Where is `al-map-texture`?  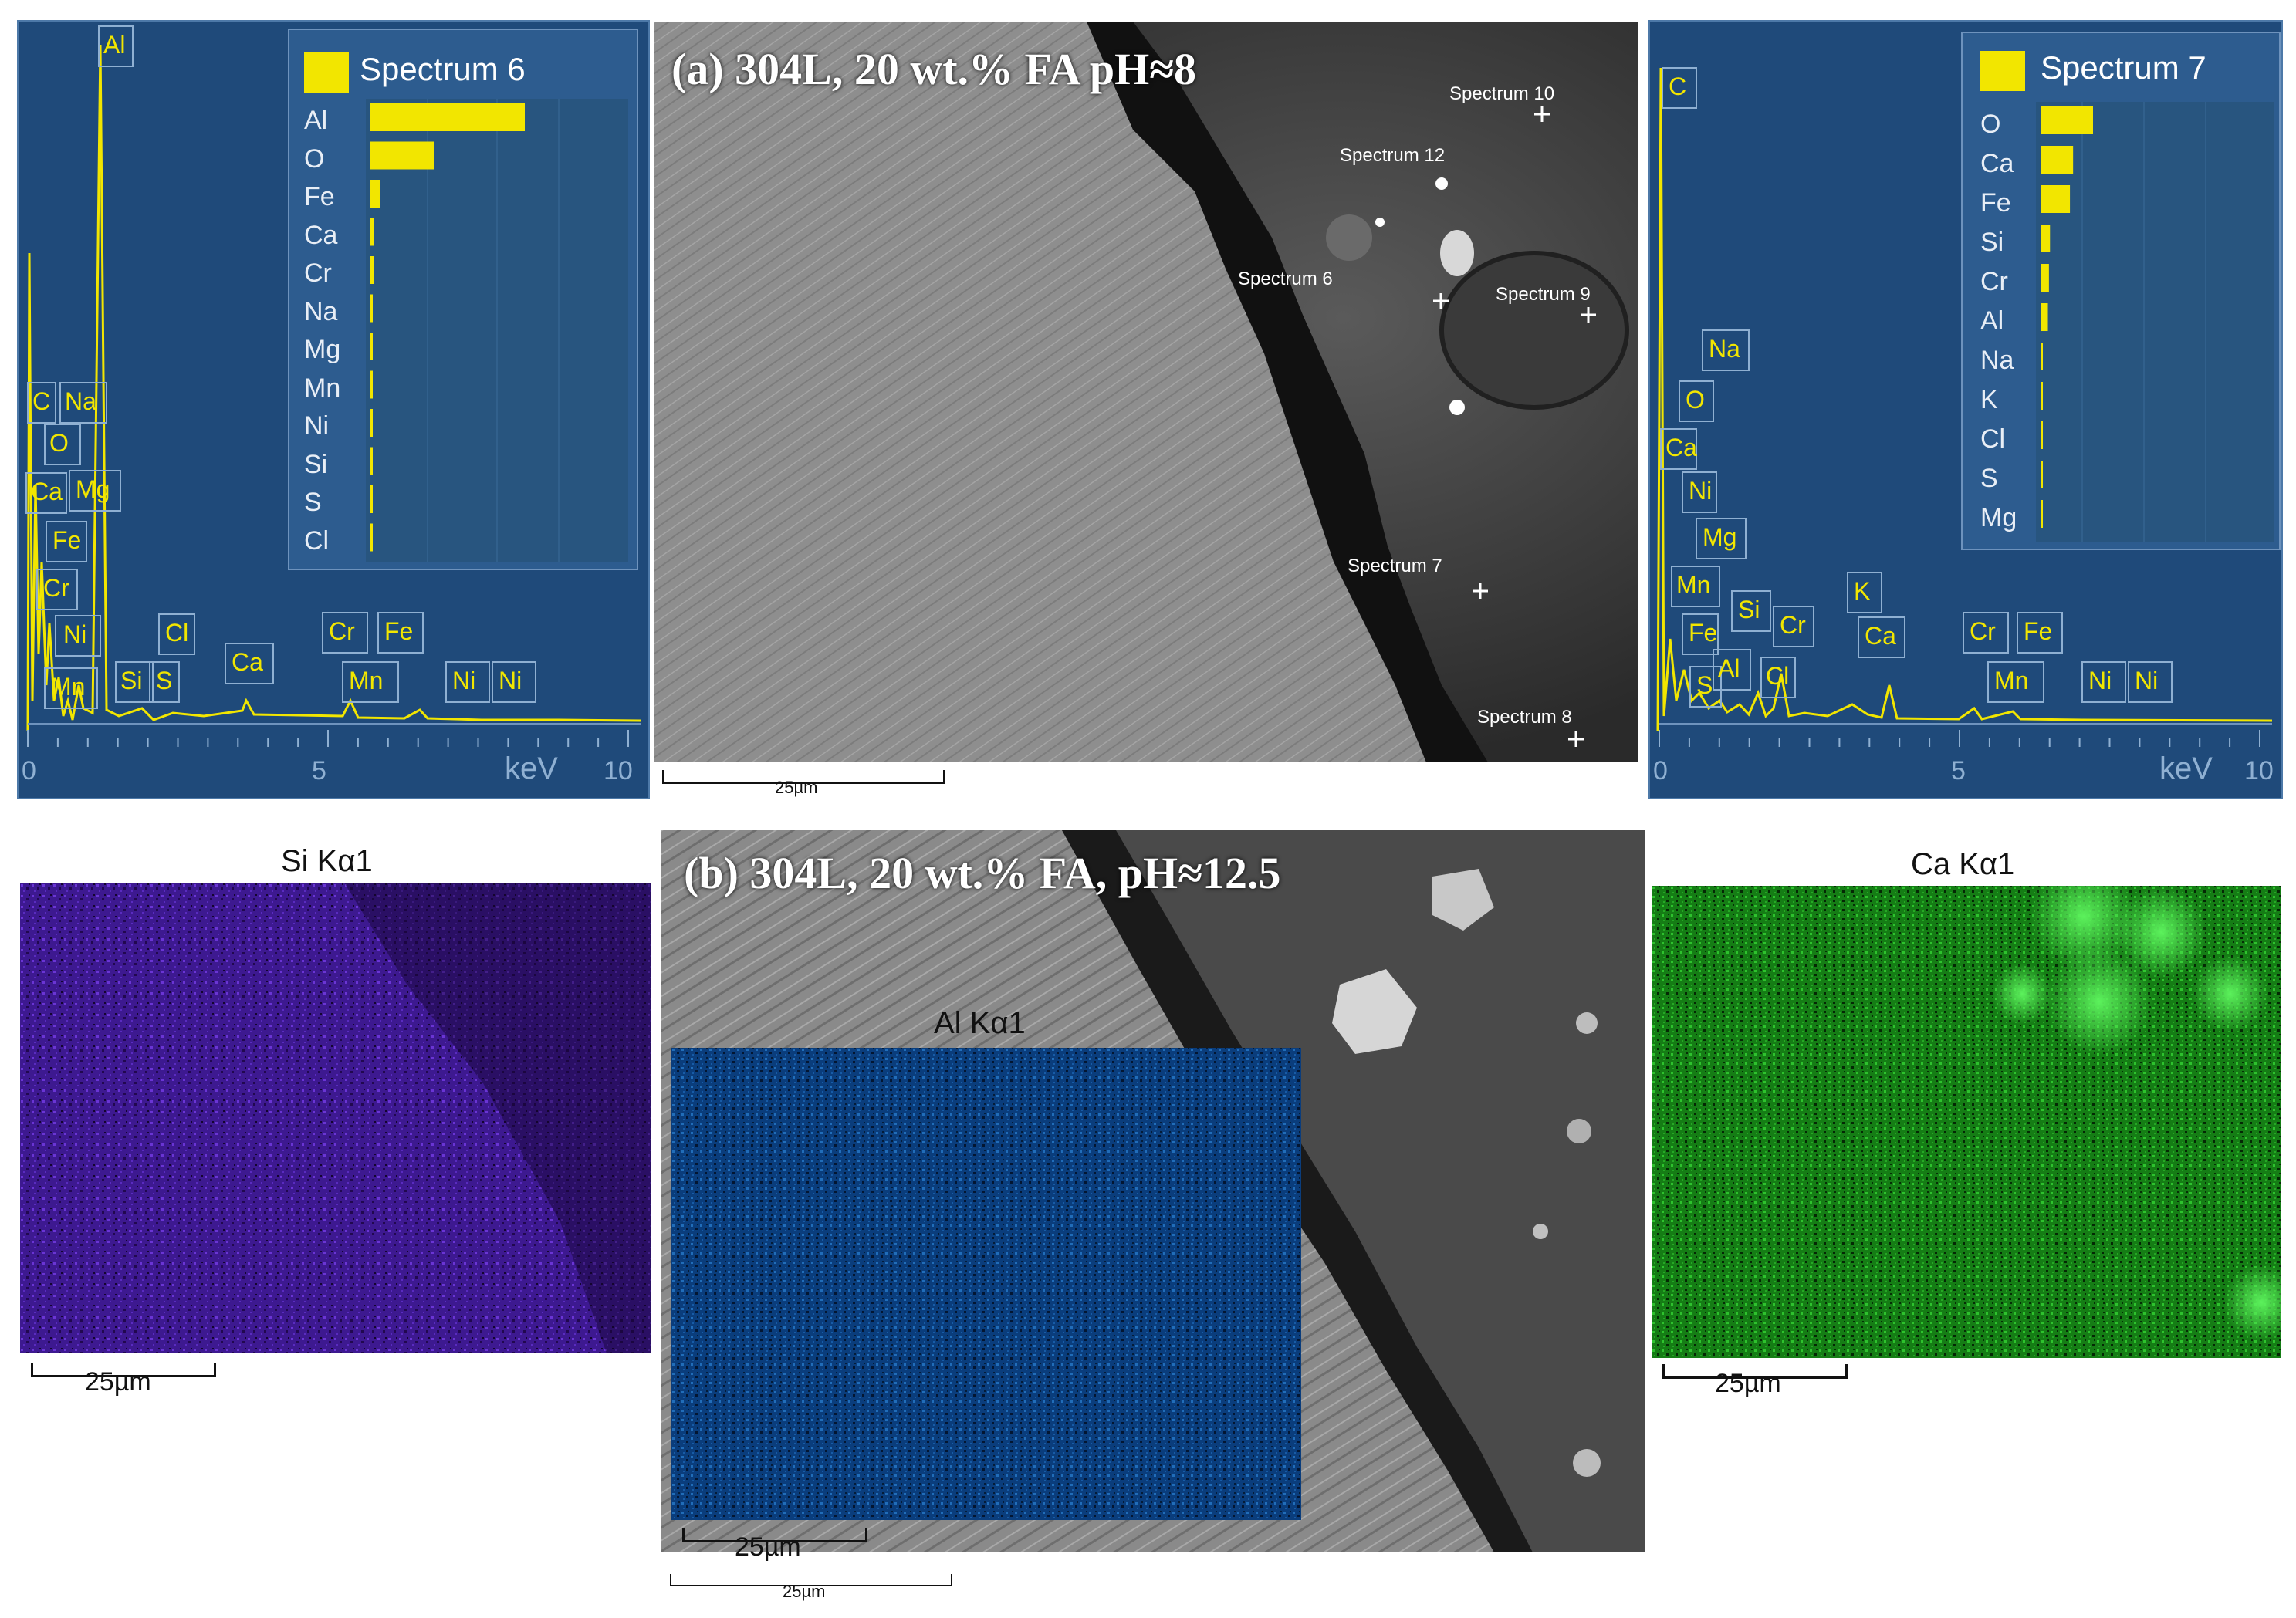
al-map-texture is located at coordinates (986, 1284).